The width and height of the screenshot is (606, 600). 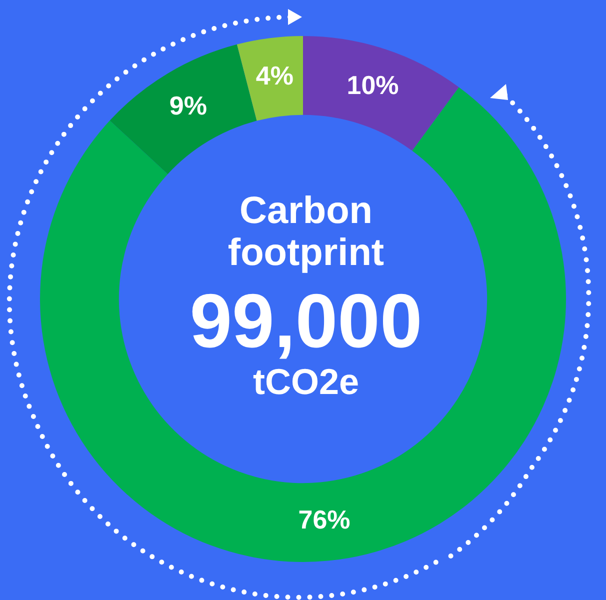 What do you see at coordinates (306, 232) in the screenshot?
I see `text: Carbon footprint` at bounding box center [306, 232].